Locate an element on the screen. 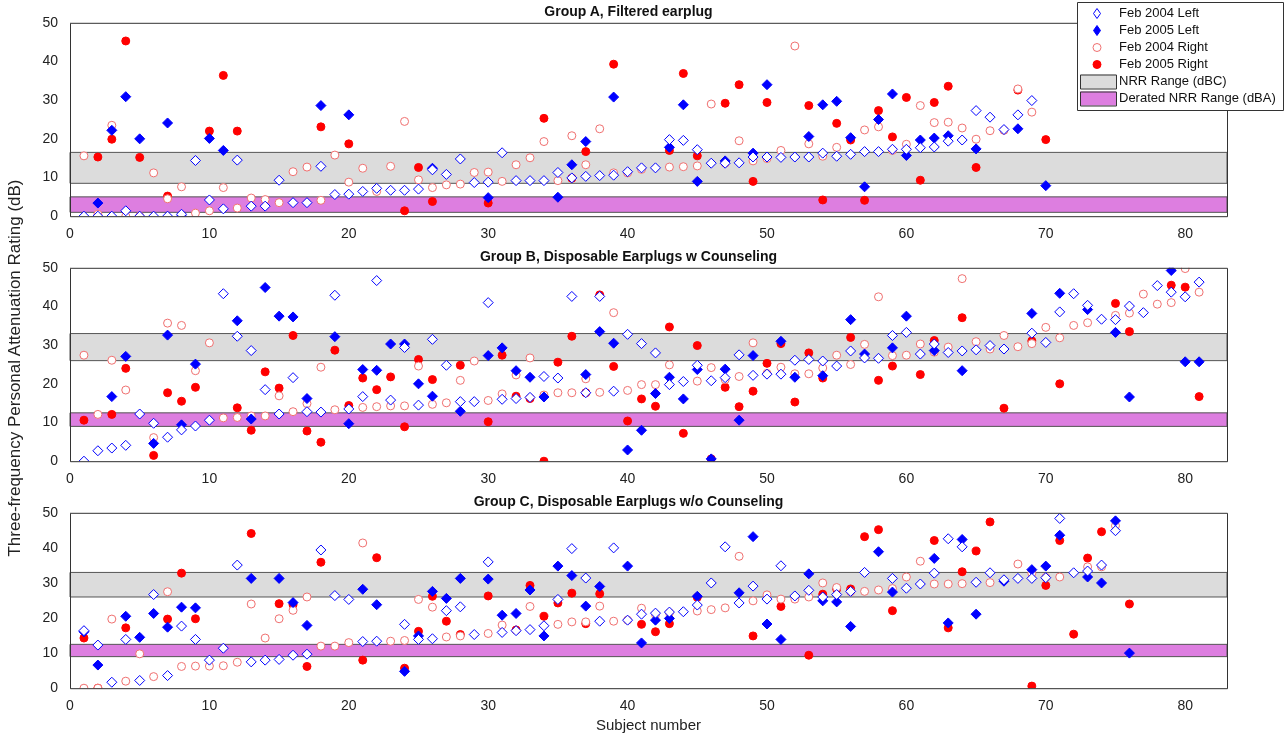  y-axis-title: Three-frequency Personal Attenuation Rating (dB) is located at coordinates (15, 367).